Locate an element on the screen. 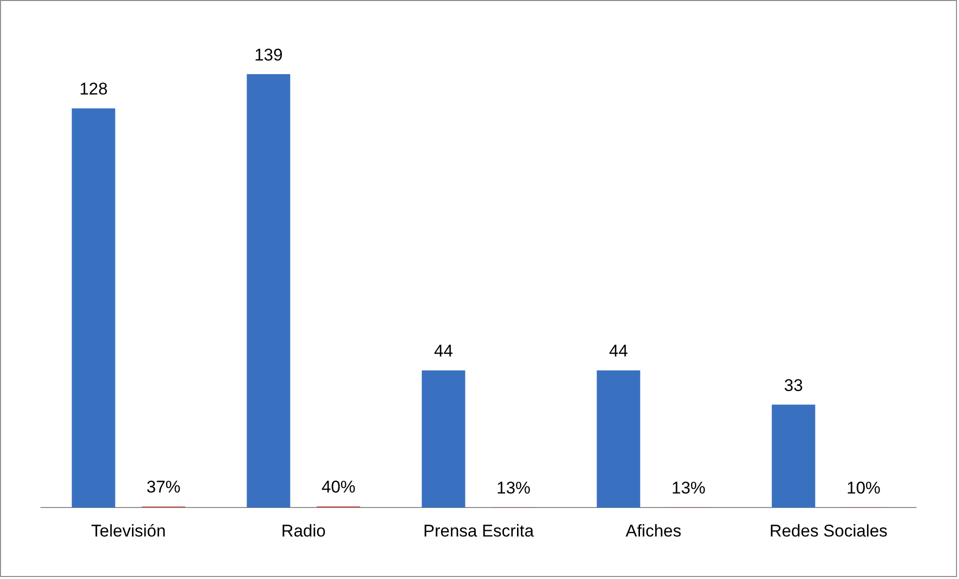 This screenshot has height=579, width=959. x-tick-label: Radio is located at coordinates (303, 530).